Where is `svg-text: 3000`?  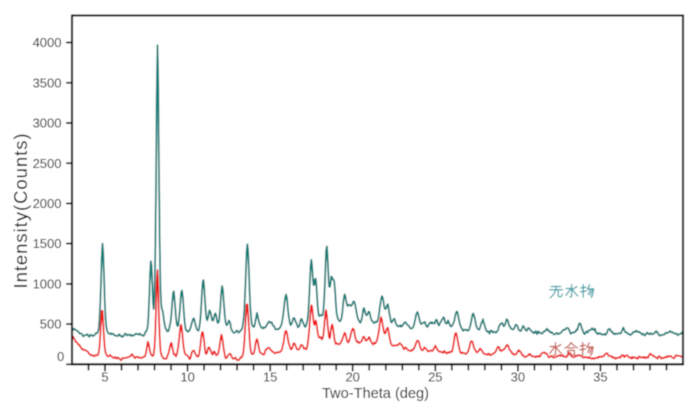 svg-text: 3000 is located at coordinates (47, 123).